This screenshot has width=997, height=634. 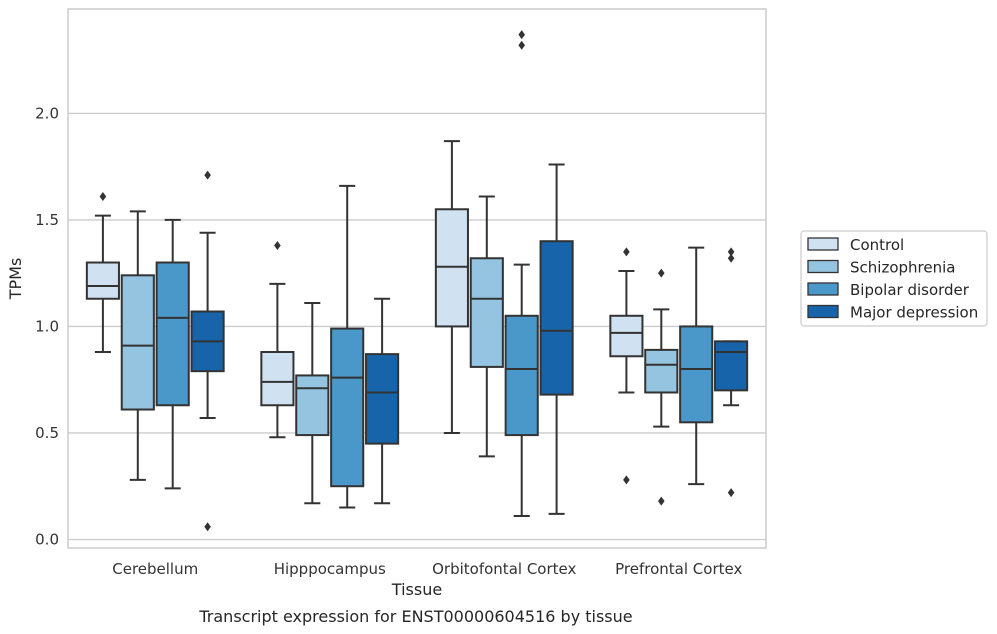 I want to click on x-tick-label: Prefrontal Cortex, so click(x=678, y=569).